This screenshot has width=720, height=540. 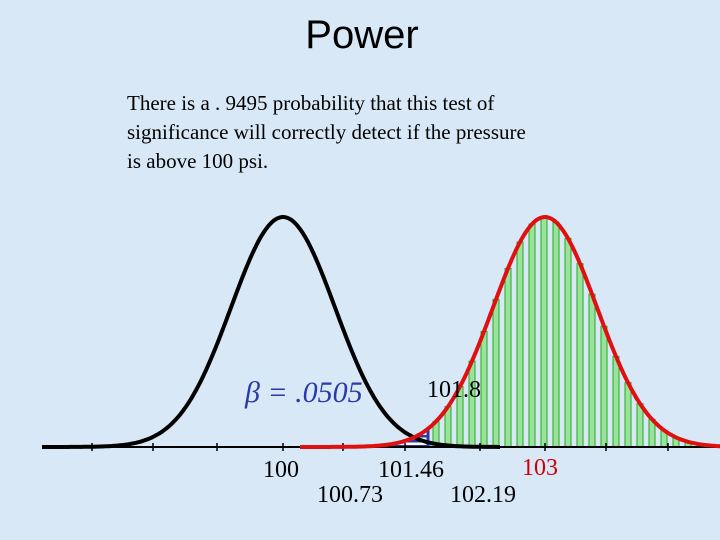 What do you see at coordinates (350, 495) in the screenshot?
I see `axis-label: 100.73` at bounding box center [350, 495].